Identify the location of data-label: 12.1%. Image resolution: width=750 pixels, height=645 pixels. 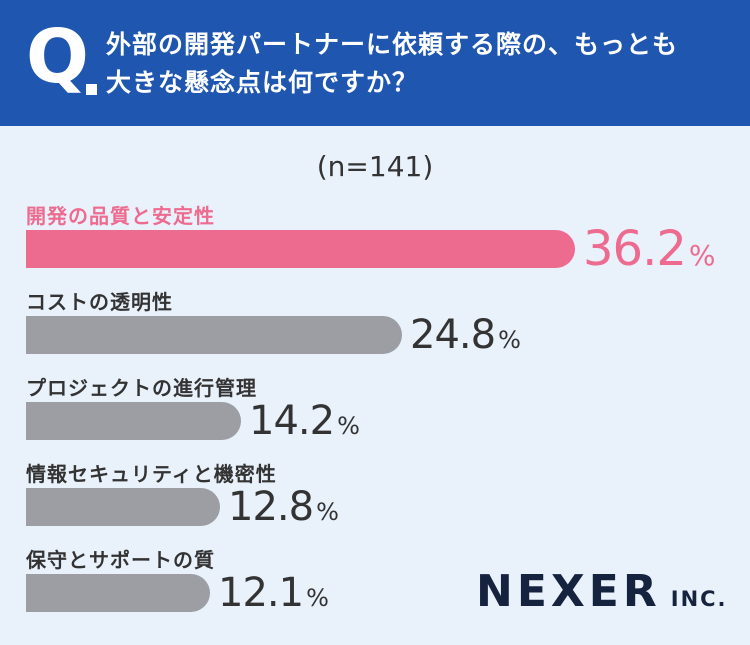
(273, 593).